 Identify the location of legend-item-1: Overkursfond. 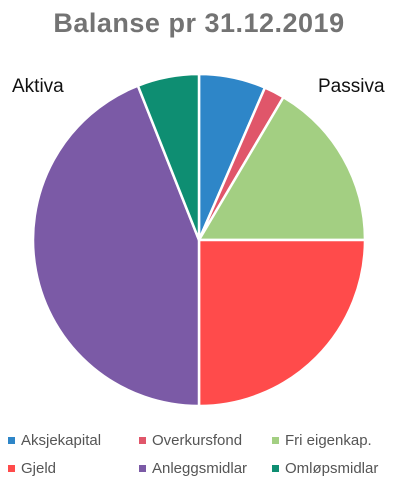
(190, 440).